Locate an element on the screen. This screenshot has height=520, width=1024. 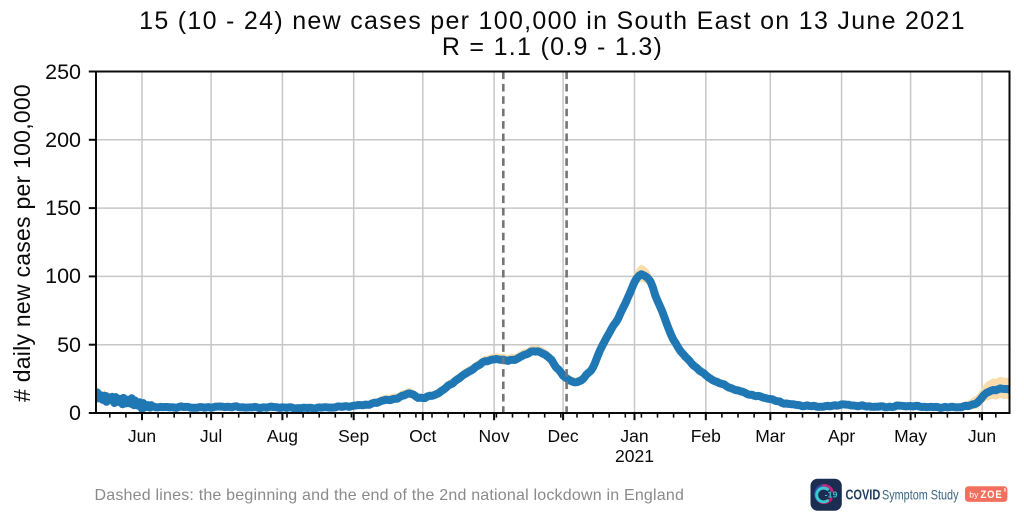
svg-text: -19 is located at coordinates (831, 494).